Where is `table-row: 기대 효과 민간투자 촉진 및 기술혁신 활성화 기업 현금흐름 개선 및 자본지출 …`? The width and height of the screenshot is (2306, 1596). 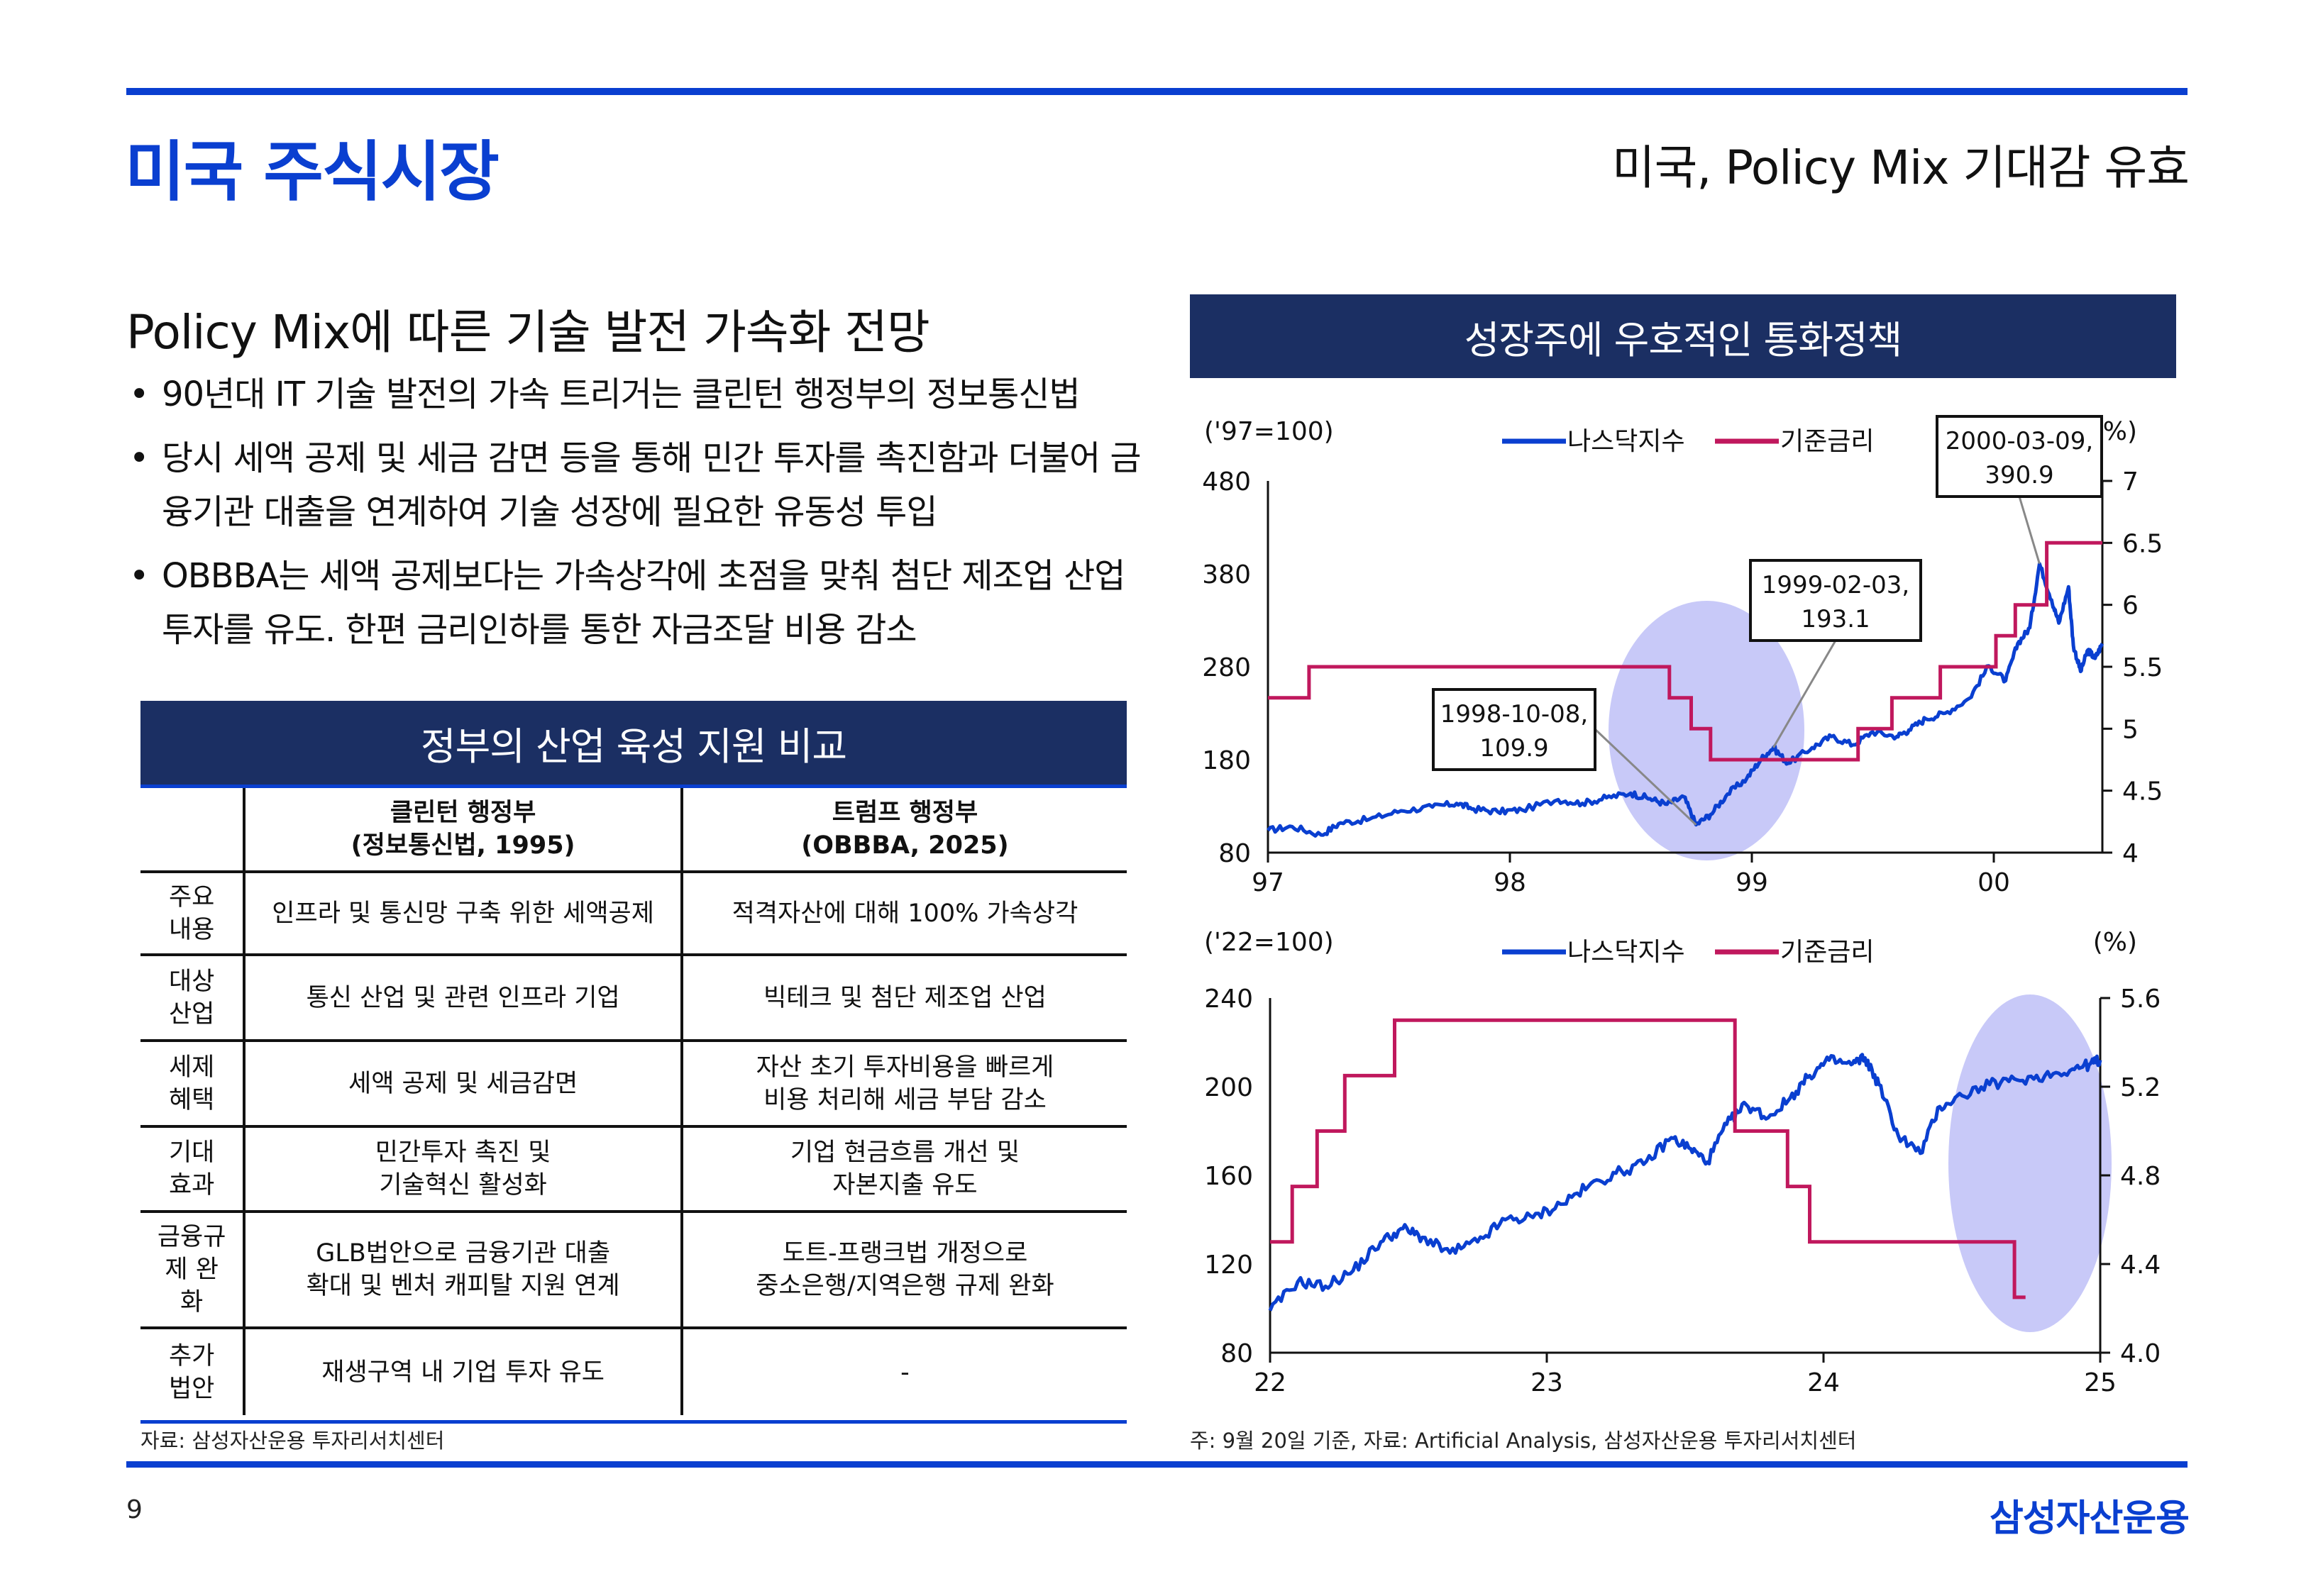 table-row: 기대 효과 민간투자 촉진 및 기술혁신 활성화 기업 현금흐름 개선 및 자본지출 … is located at coordinates (633, 1169).